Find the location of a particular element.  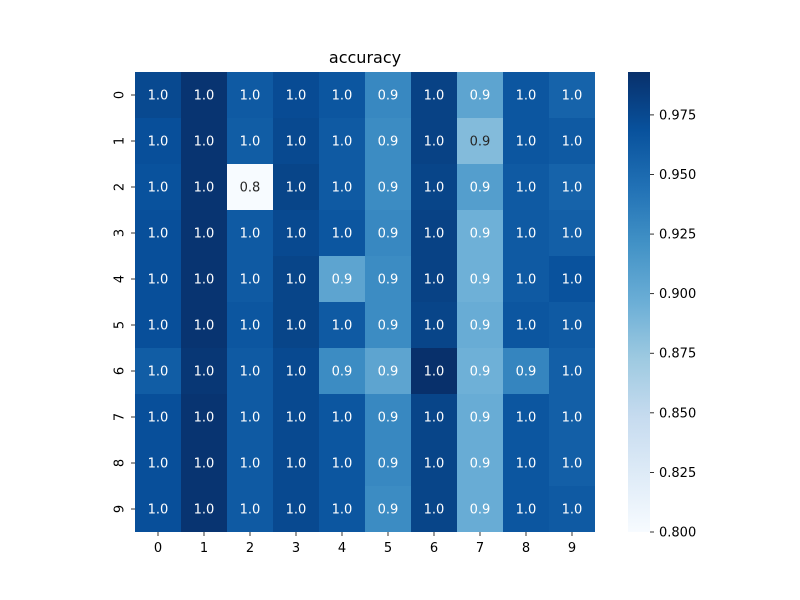

chart-title: accuracy is located at coordinates (365, 57).